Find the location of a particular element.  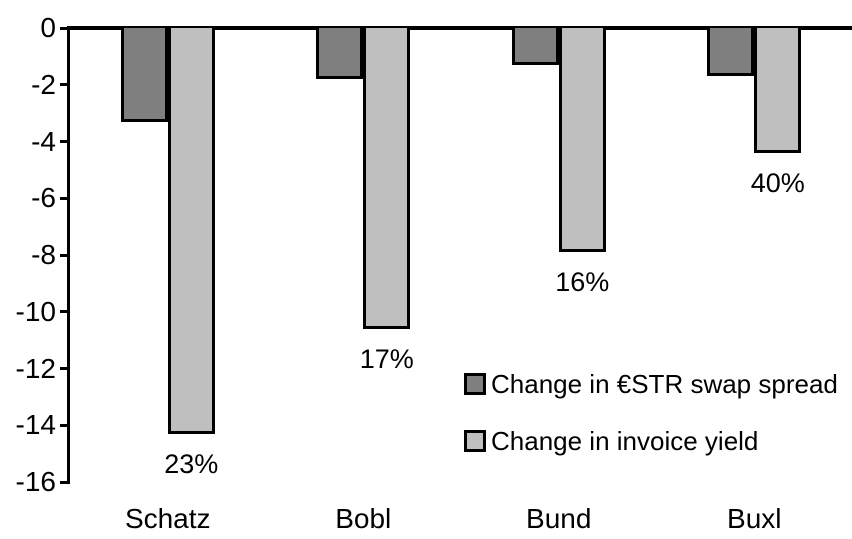

x-axis-category-label: Bobl is located at coordinates (363, 518).